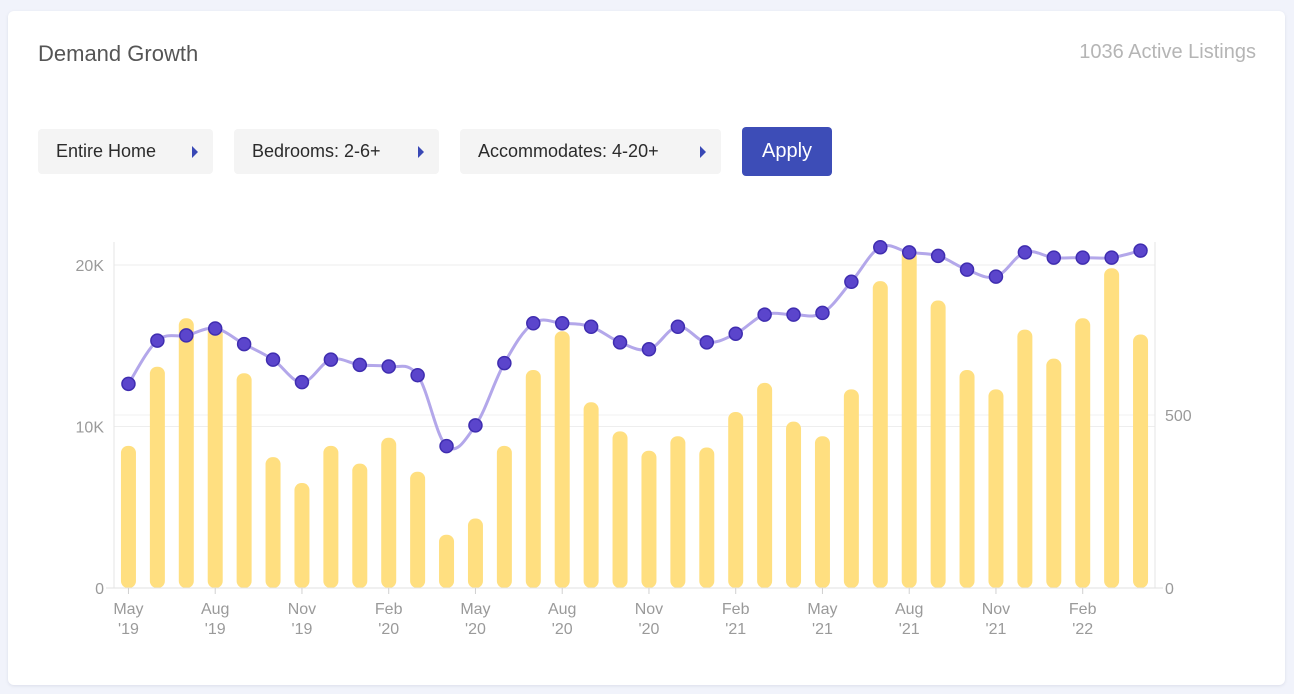  What do you see at coordinates (90, 266) in the screenshot?
I see `y-left-tick-label: 20K` at bounding box center [90, 266].